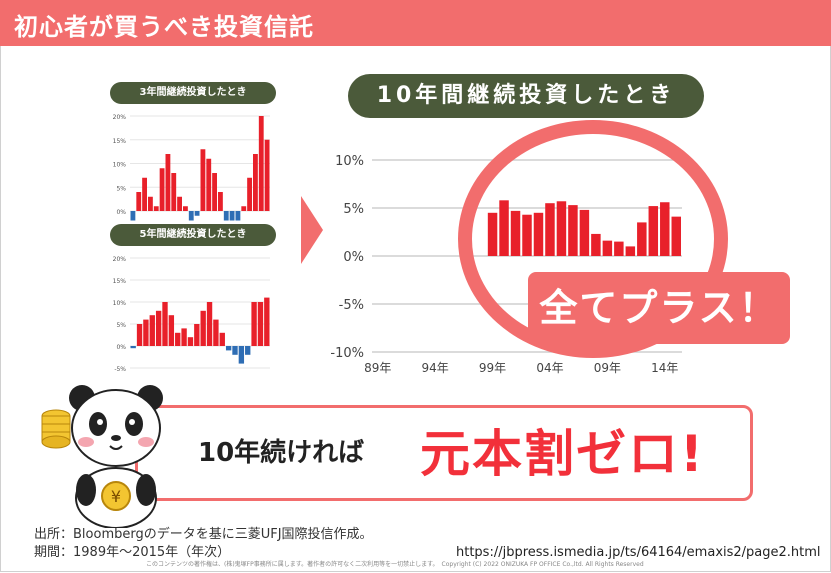  I want to click on small-chart-3y: 20% 15% 10% 5% 0%, so click(191, 167).